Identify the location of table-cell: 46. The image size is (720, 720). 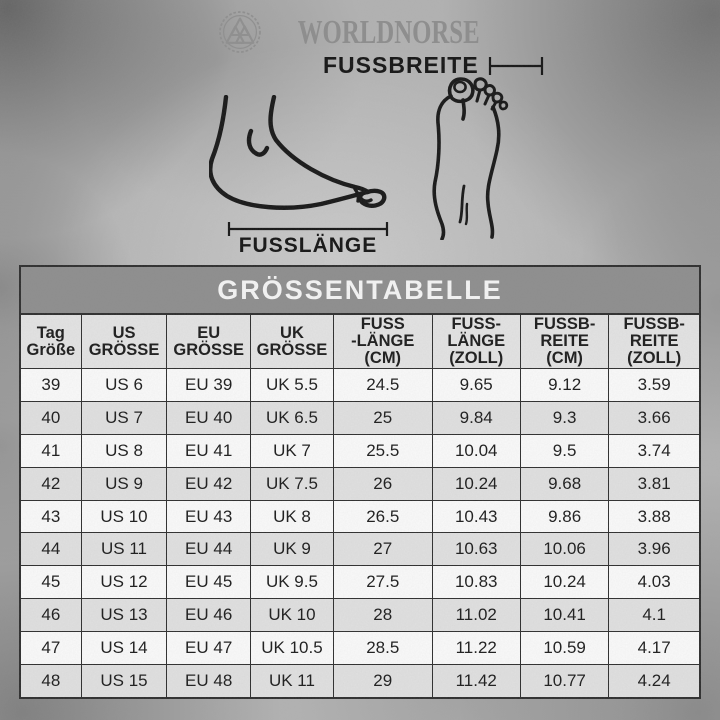
(50, 615).